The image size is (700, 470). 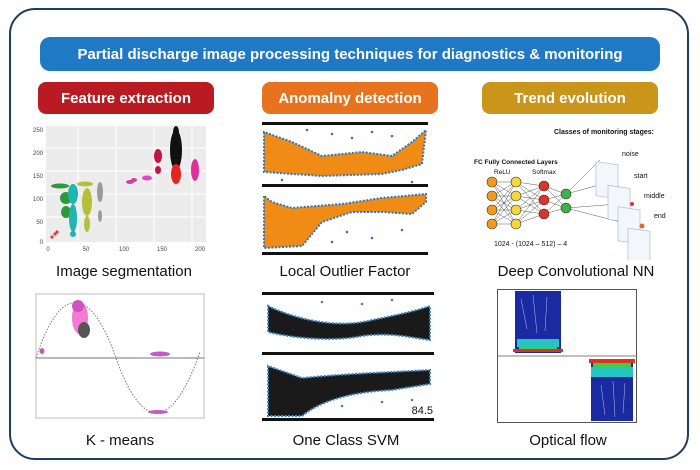 What do you see at coordinates (345, 271) in the screenshot?
I see `caption-local-outlier-factor: Local Outlier Factor` at bounding box center [345, 271].